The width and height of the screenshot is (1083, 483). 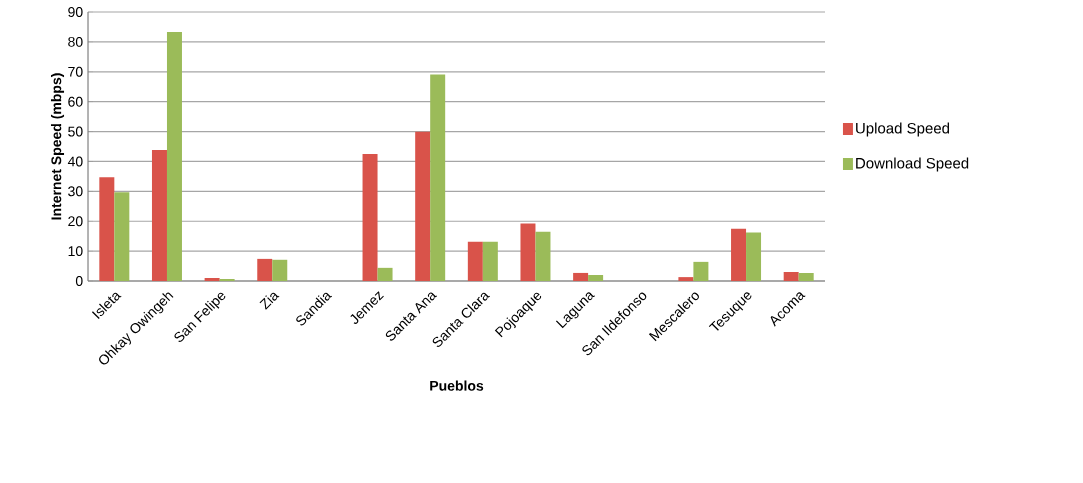 What do you see at coordinates (269, 301) in the screenshot?
I see `x-tick-label: Zia` at bounding box center [269, 301].